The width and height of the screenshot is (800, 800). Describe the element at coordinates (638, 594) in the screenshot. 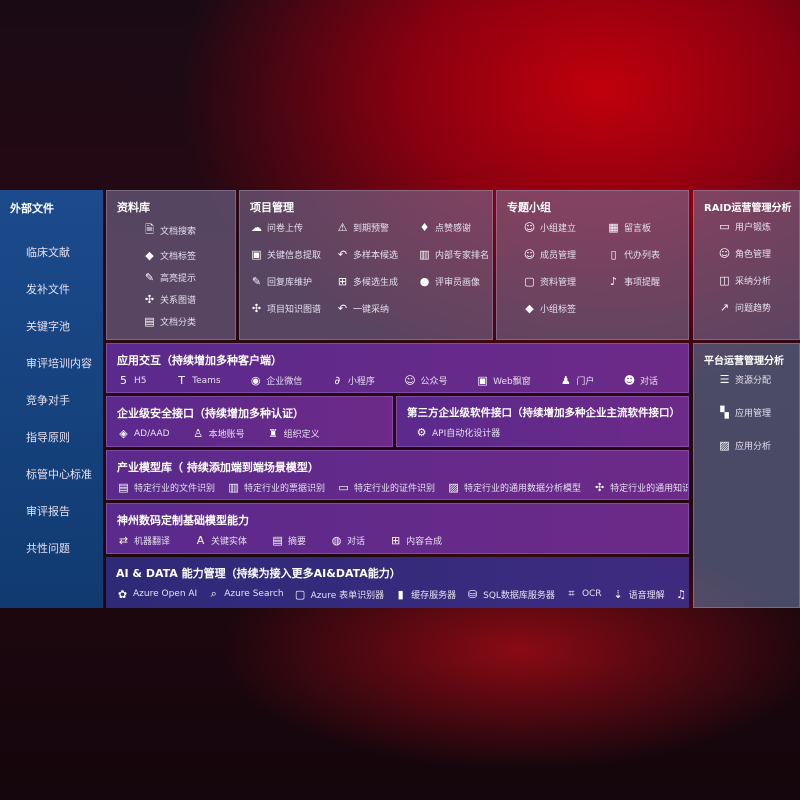

I see `ai-item: ⇣ 语音理解` at that location.